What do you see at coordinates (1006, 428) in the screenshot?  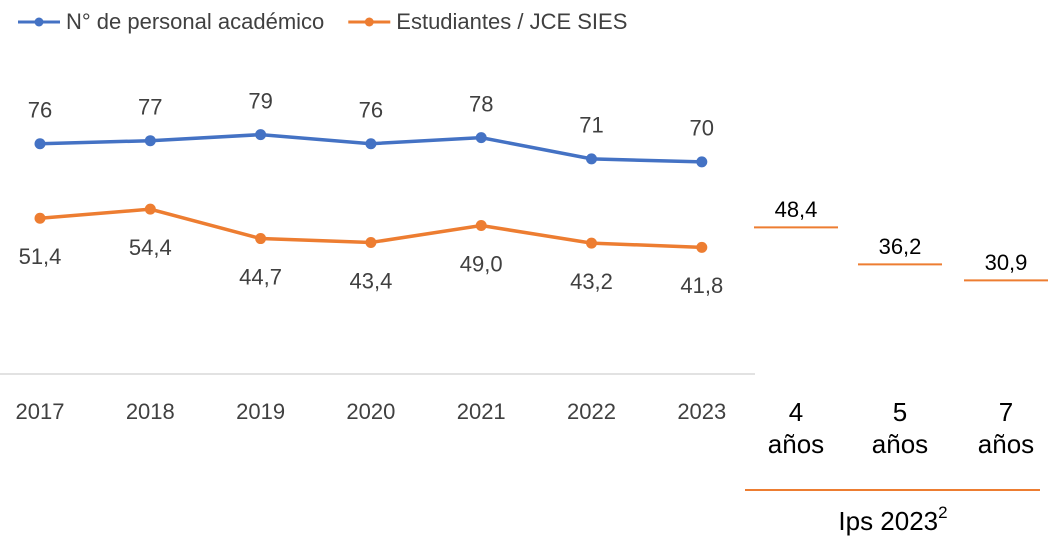 I see `benchmark-category: 7 años` at bounding box center [1006, 428].